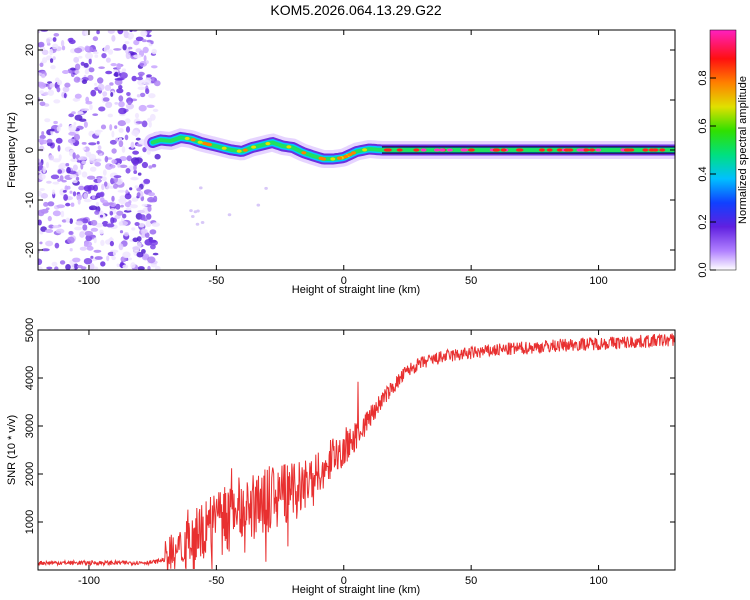 This screenshot has width=750, height=600. Describe the element at coordinates (30, 250) in the screenshot. I see `y-tick-label: -20` at that location.